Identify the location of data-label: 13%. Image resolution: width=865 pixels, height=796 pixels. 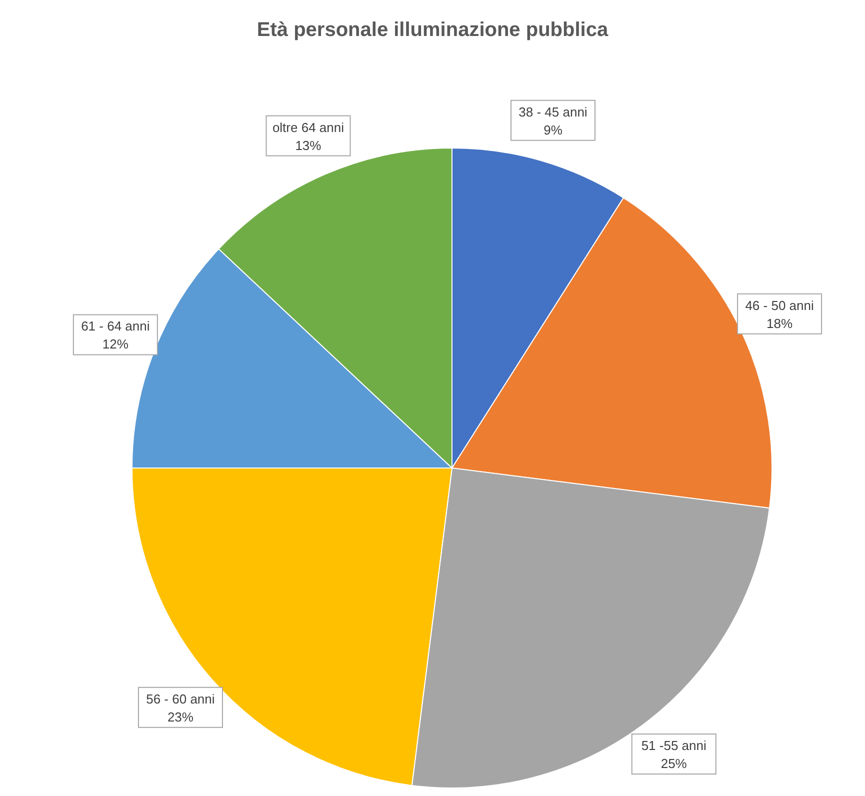
(308, 145).